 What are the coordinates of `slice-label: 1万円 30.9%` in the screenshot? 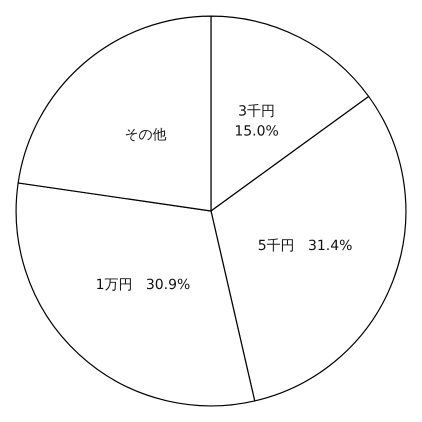 It's located at (143, 284).